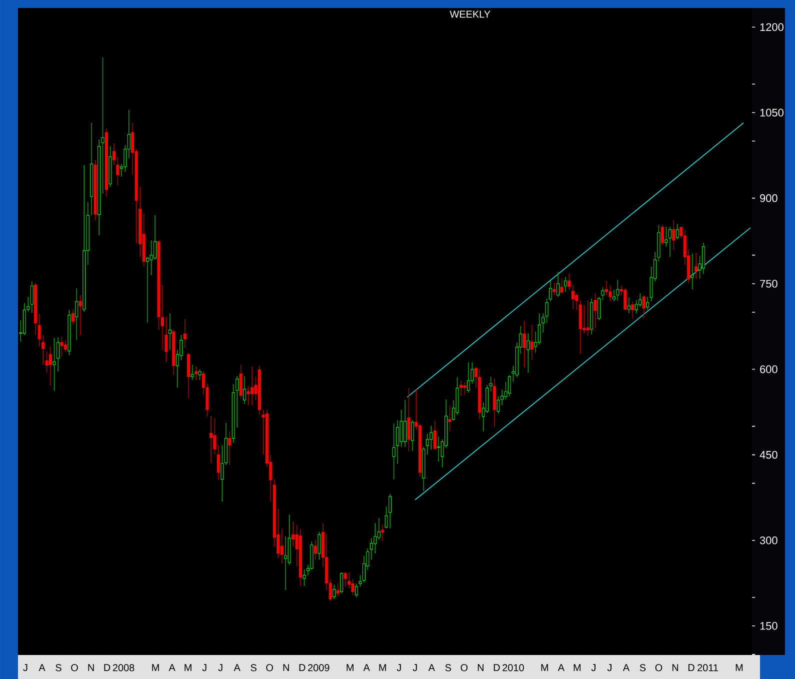 The height and width of the screenshot is (679, 795). I want to click on x-tick-label: 2008, so click(123, 668).